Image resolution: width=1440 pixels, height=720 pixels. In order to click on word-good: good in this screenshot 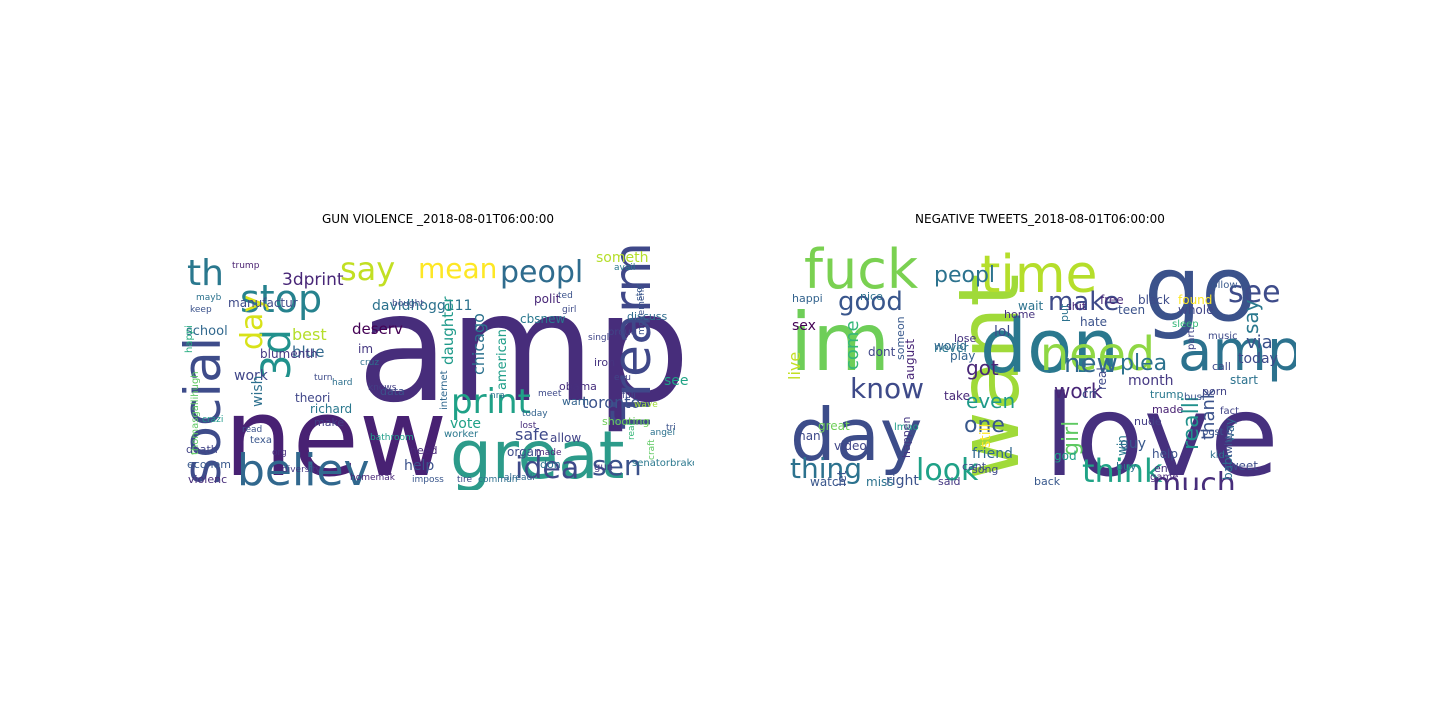, I will do `click(870, 302)`.